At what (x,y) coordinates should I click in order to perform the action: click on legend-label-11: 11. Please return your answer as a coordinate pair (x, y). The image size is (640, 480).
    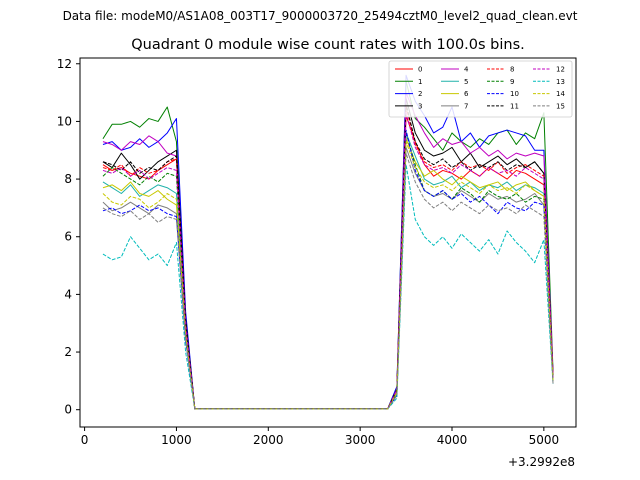
    Looking at the image, I should click on (514, 106).